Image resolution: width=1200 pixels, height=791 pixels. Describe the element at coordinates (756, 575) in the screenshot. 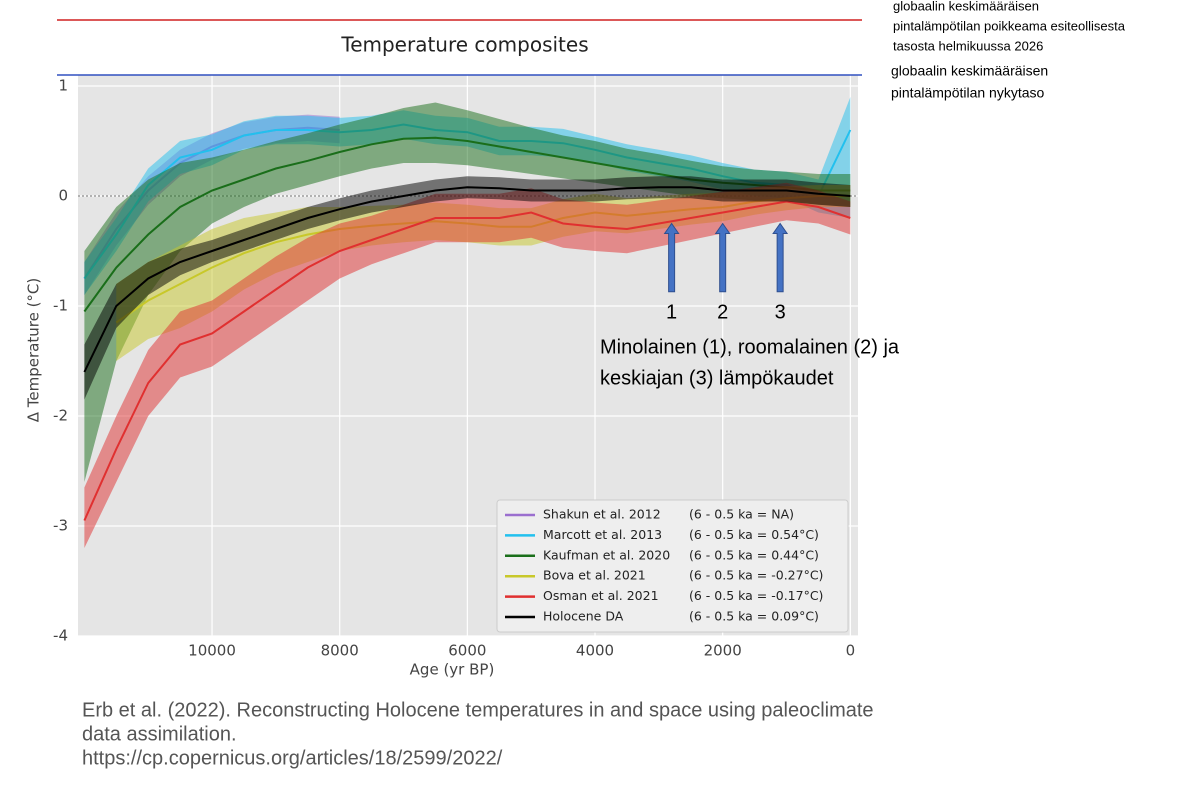

I see `legend-note: (6 - 0.5 ka = -0.27°C)` at that location.